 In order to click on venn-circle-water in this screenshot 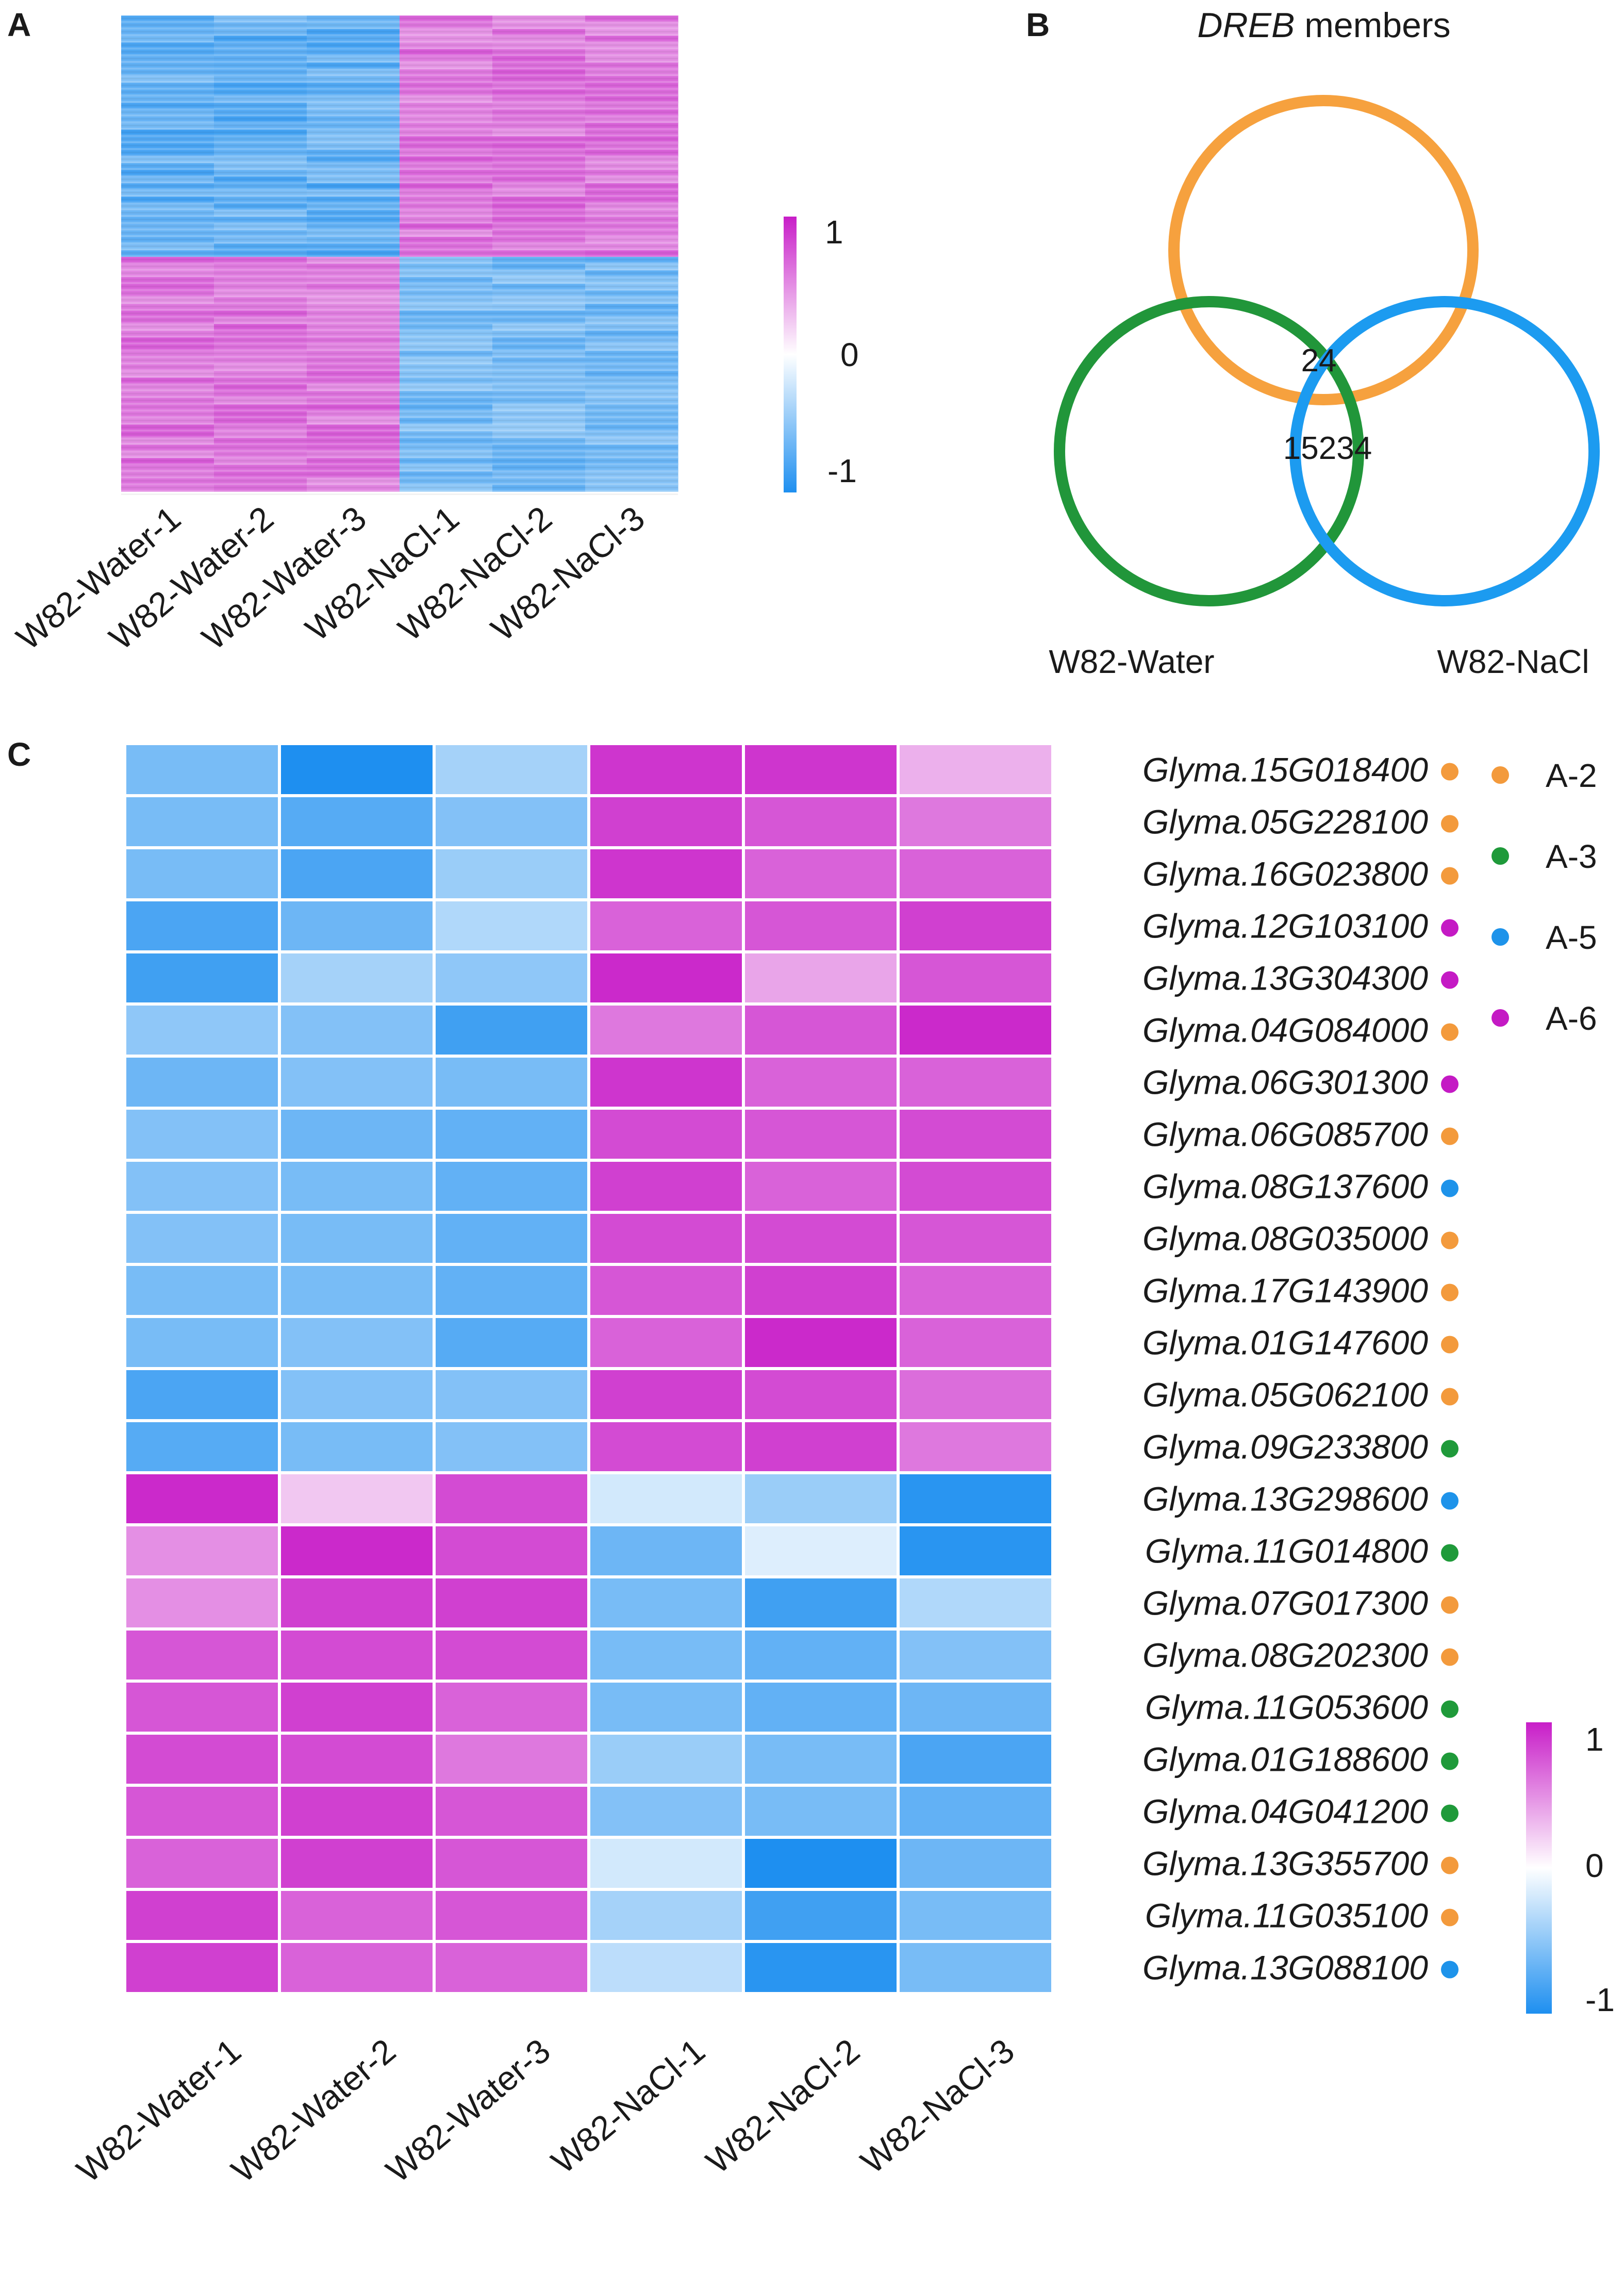, I will do `click(1209, 451)`.